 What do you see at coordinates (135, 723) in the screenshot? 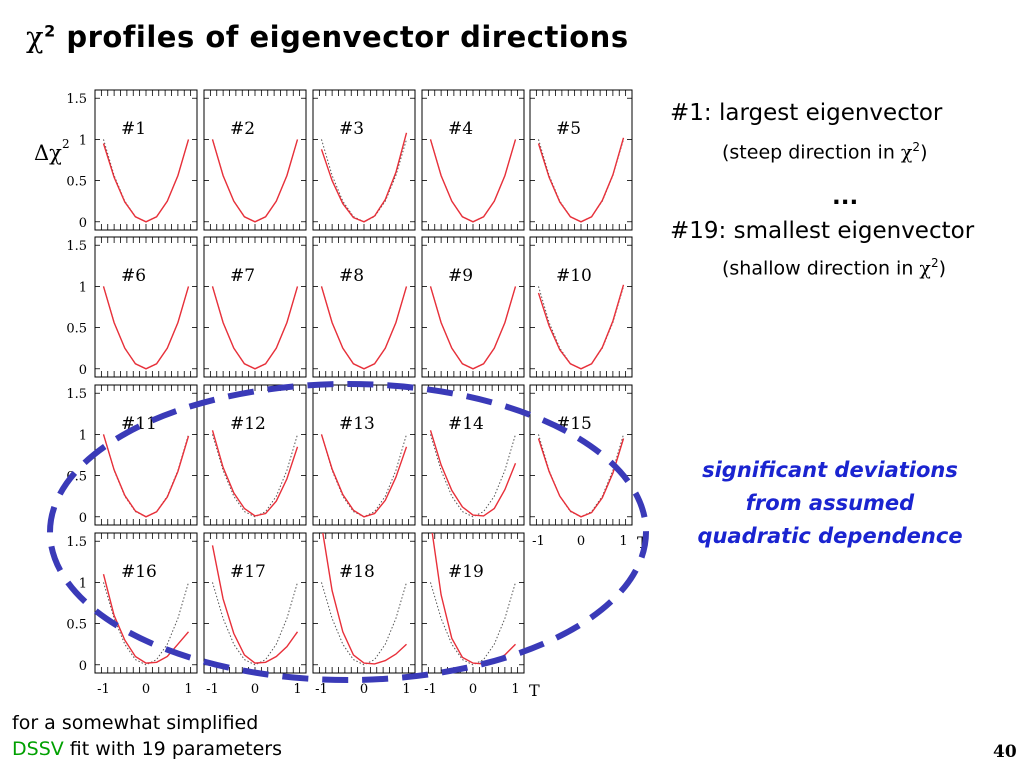
I see `footnote-line-1: for a somewhat simplified` at bounding box center [135, 723].